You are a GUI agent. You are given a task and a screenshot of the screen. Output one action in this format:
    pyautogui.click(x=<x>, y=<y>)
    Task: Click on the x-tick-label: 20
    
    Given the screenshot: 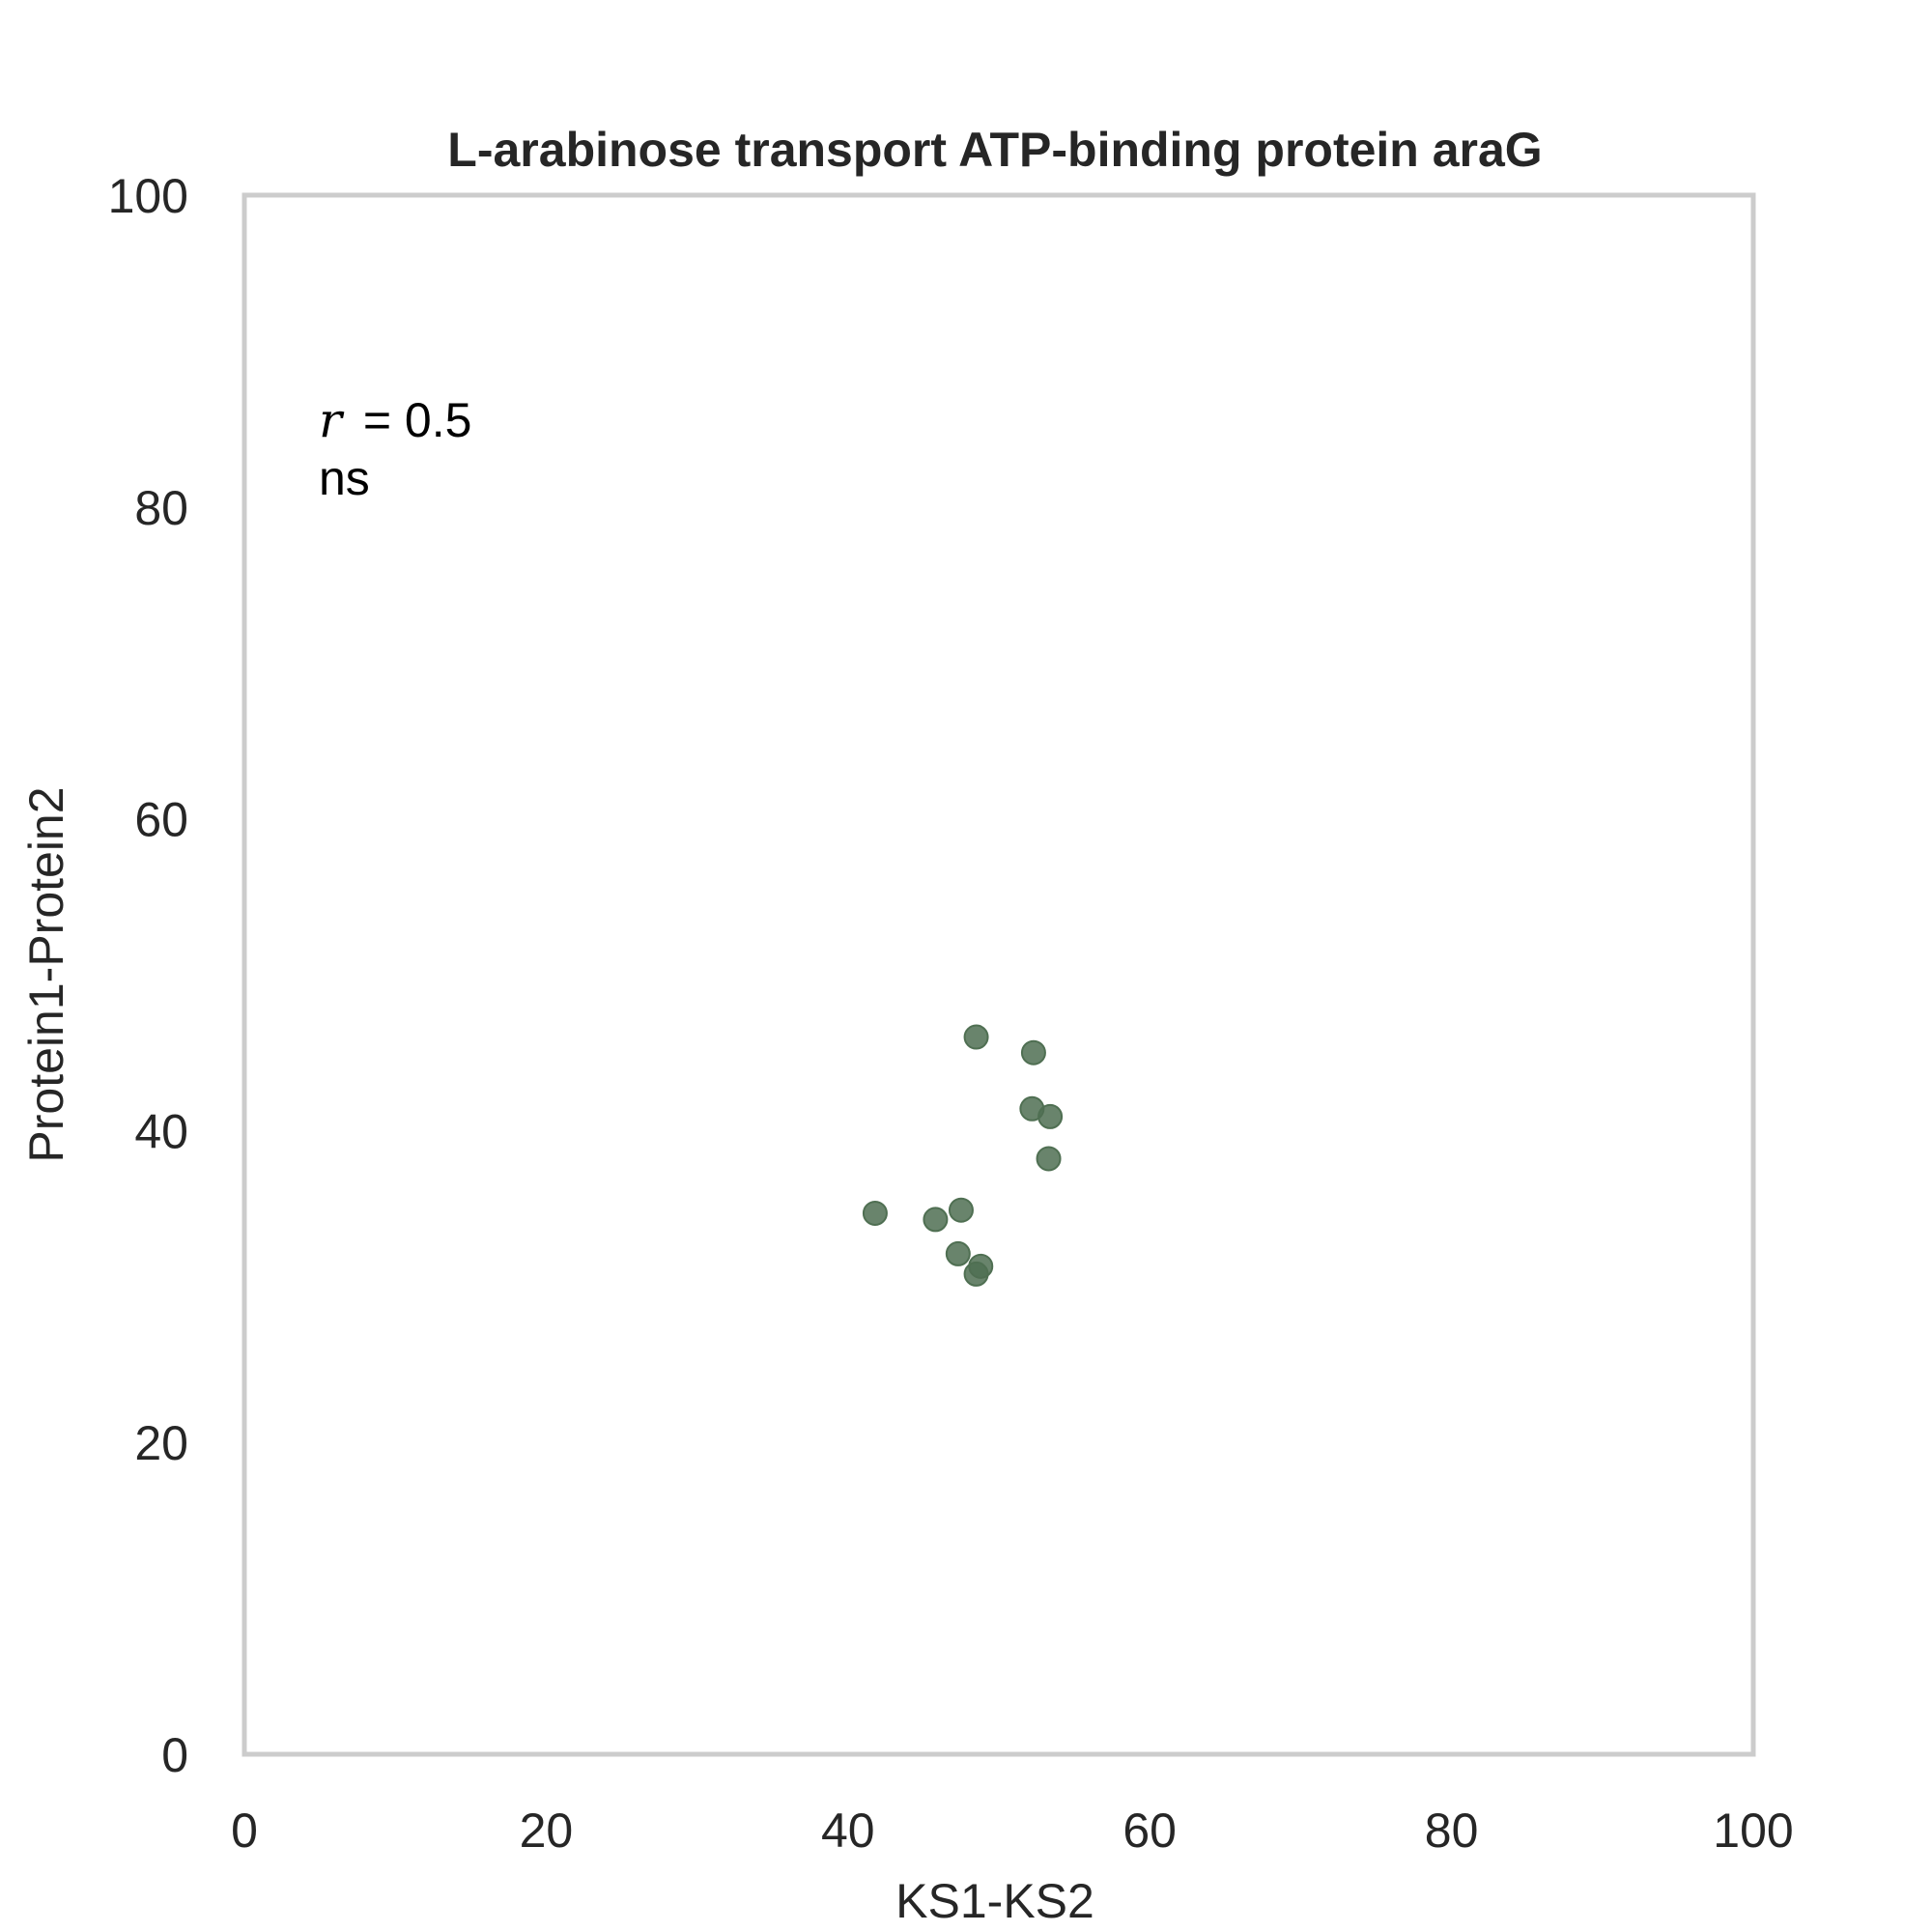 What is the action you would take?
    pyautogui.click(x=547, y=1831)
    